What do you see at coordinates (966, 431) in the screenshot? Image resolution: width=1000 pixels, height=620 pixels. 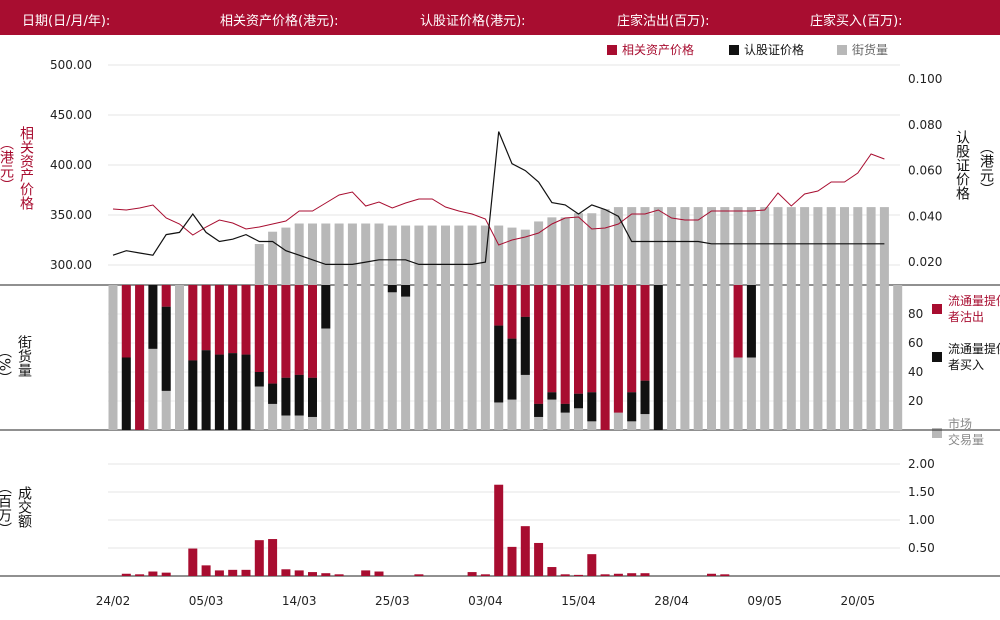 I see `legend-market: 市场交易量` at bounding box center [966, 431].